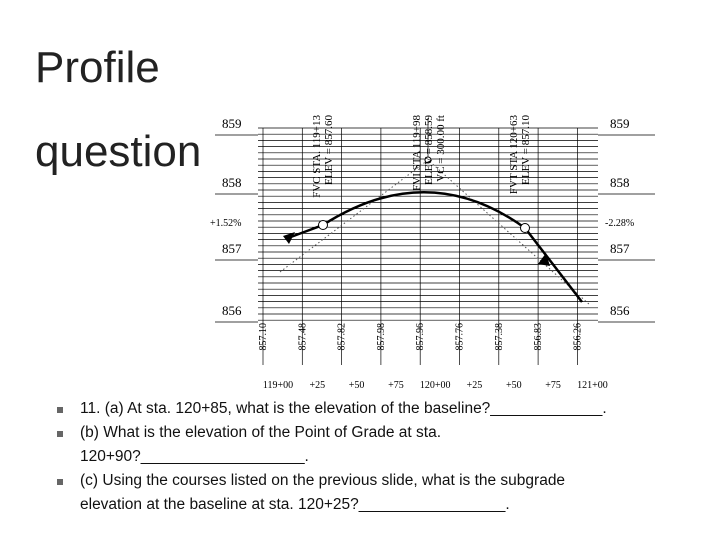 This screenshot has height=540, width=720. Describe the element at coordinates (317, 156) in the screenshot. I see `annotation: FVC STA. 119+13` at that location.